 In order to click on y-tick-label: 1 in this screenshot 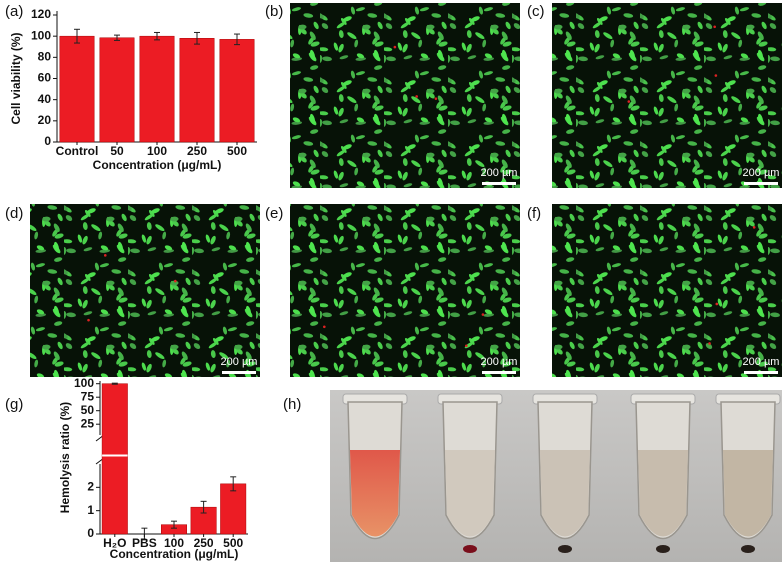, I will do `click(90, 510)`.